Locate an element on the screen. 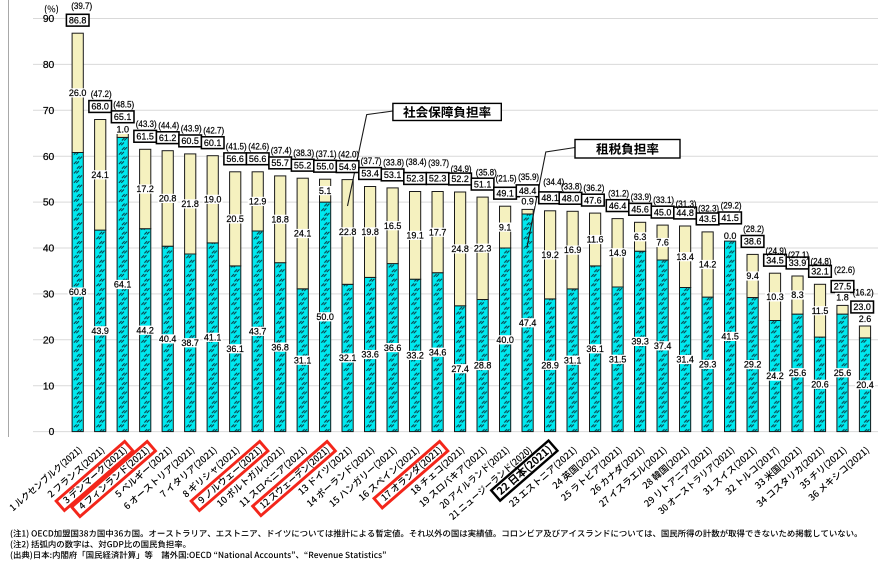 This screenshot has width=886, height=563. svg-text: (33.1) is located at coordinates (663, 200).